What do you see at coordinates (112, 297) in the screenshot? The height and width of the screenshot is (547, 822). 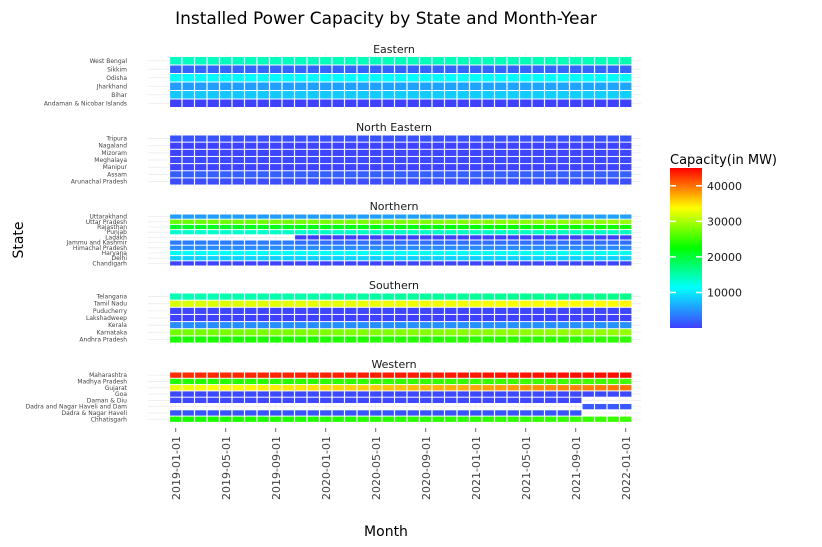 I see `state-label: Telangana` at bounding box center [112, 297].